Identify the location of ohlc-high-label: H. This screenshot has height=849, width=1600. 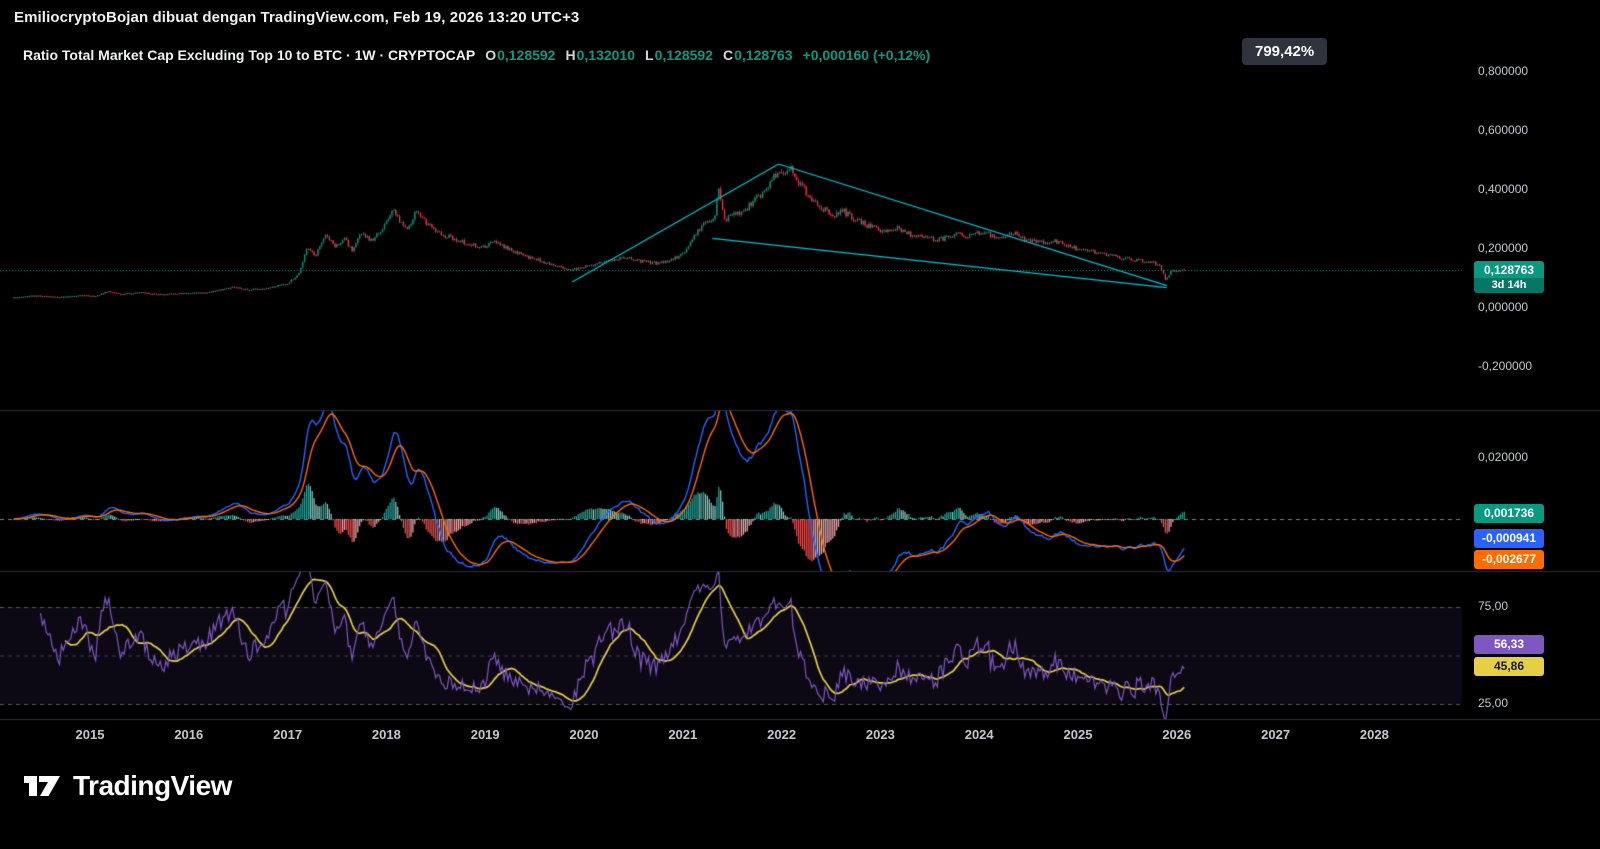
(570, 55).